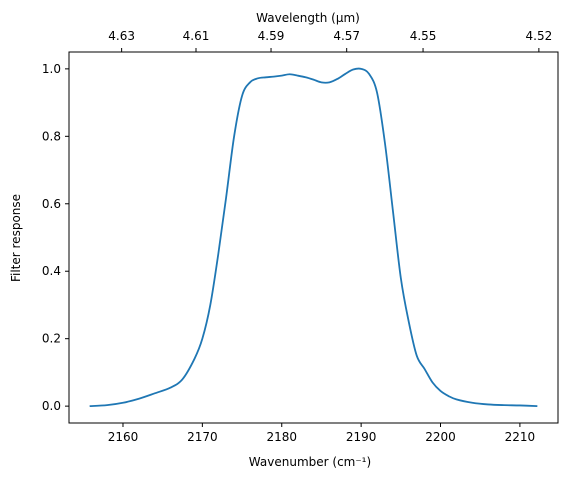 The image size is (570, 480). What do you see at coordinates (51, 339) in the screenshot?
I see `y-tick-label: 0.2` at bounding box center [51, 339].